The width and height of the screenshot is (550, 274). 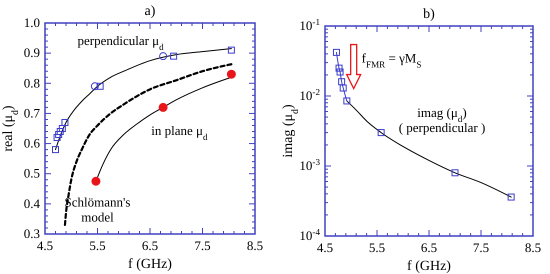 I want to click on chart-title: b), so click(x=429, y=14).